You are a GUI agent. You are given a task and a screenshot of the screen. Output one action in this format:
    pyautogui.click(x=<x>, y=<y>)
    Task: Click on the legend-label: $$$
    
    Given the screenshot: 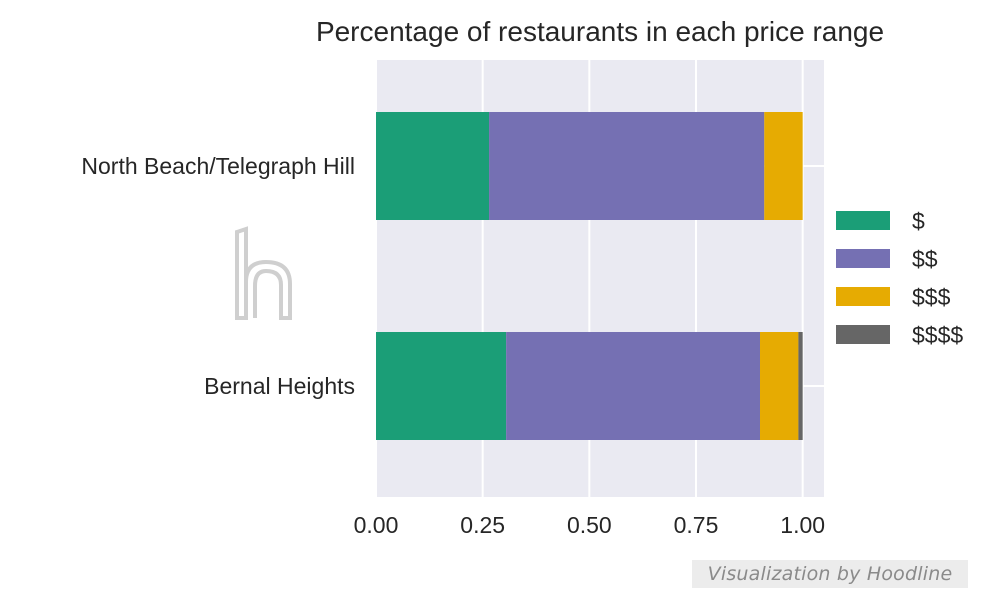 What is the action you would take?
    pyautogui.click(x=931, y=297)
    